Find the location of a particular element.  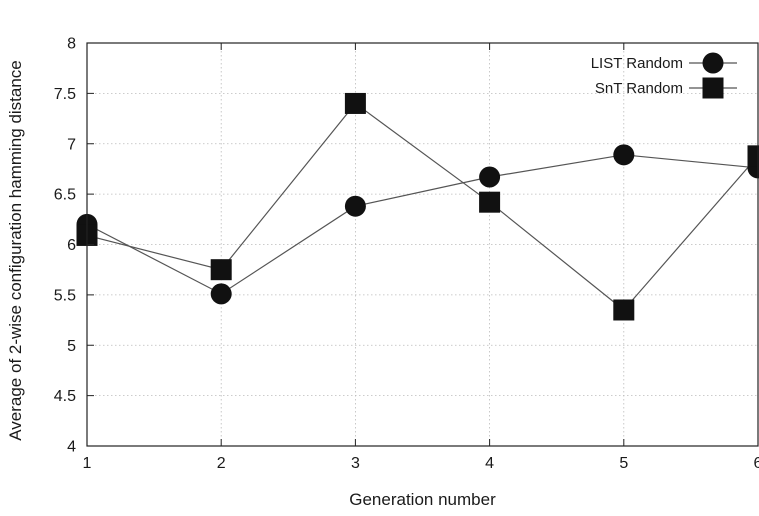

legend: LIST Random SnT Random is located at coordinates (664, 75).